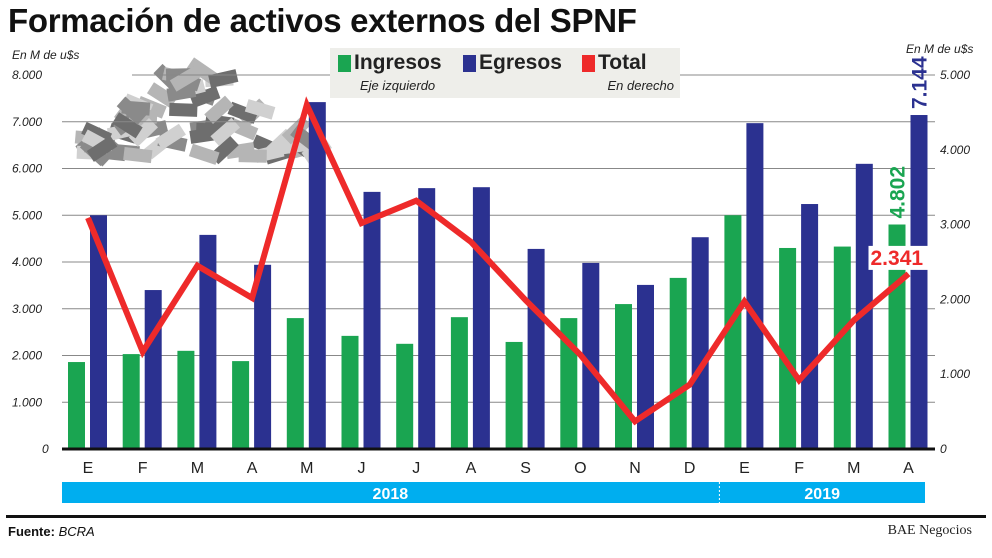 This screenshot has width=992, height=558. What do you see at coordinates (77, 531) in the screenshot?
I see `source-value: BCRA` at bounding box center [77, 531].